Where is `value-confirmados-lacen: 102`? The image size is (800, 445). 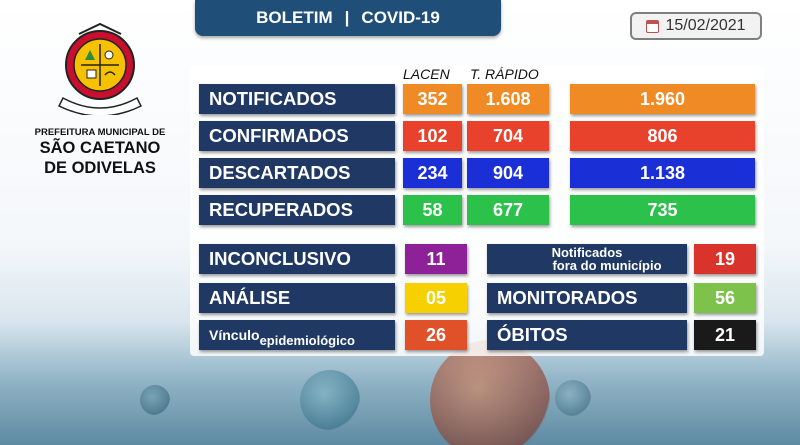
value-confirmados-lacen: 102 is located at coordinates (432, 136).